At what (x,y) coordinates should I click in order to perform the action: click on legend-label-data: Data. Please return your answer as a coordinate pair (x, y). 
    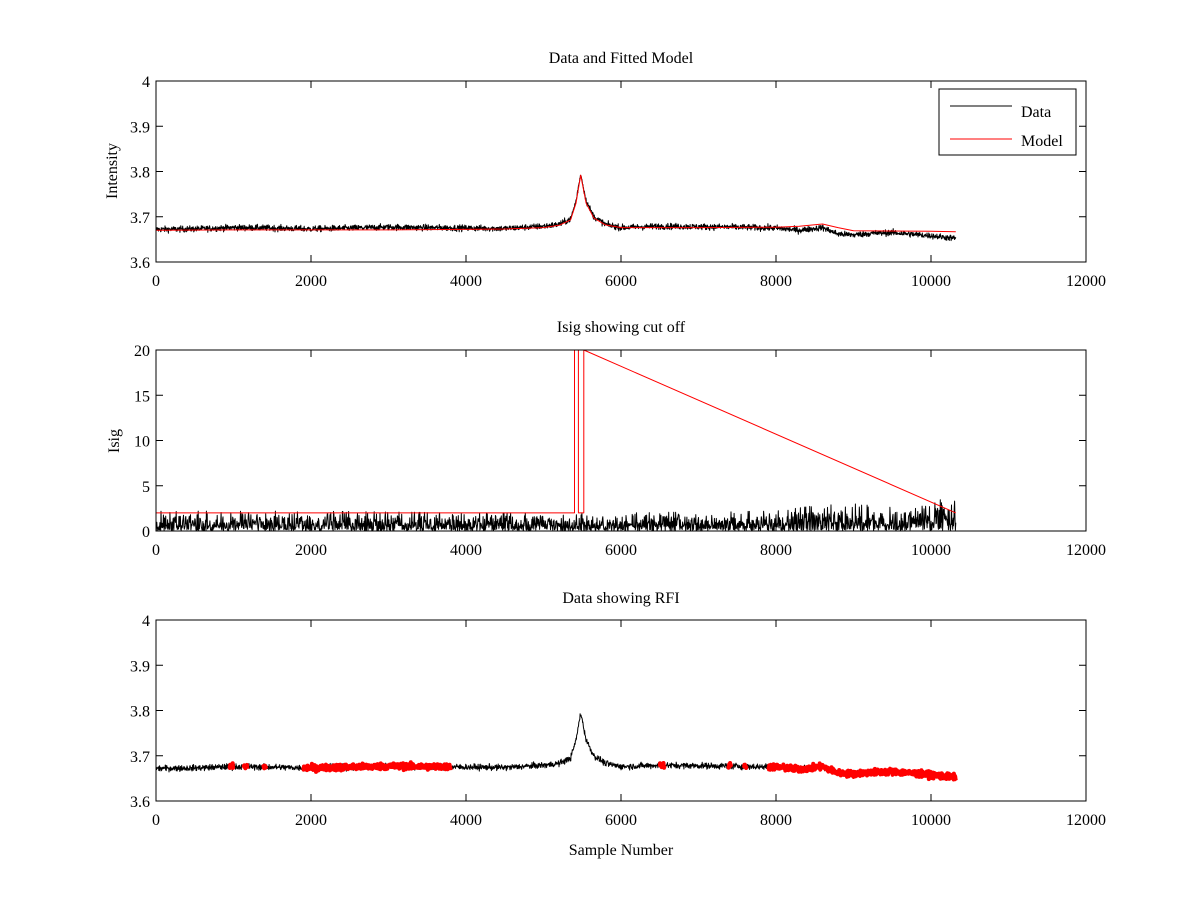
    Looking at the image, I should click on (1036, 112).